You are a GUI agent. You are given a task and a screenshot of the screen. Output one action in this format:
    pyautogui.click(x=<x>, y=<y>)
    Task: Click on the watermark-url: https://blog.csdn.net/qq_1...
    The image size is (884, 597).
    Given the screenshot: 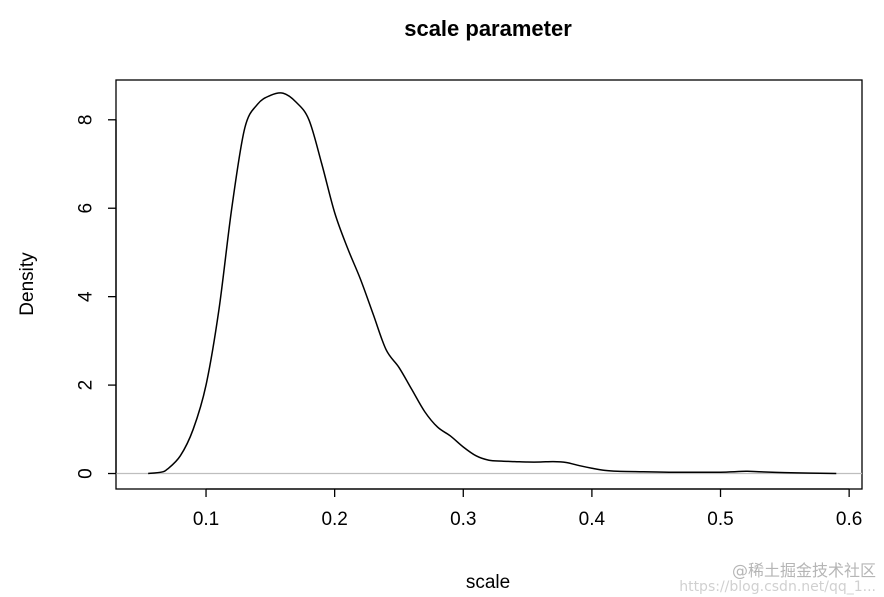 What is the action you would take?
    pyautogui.click(x=777, y=587)
    